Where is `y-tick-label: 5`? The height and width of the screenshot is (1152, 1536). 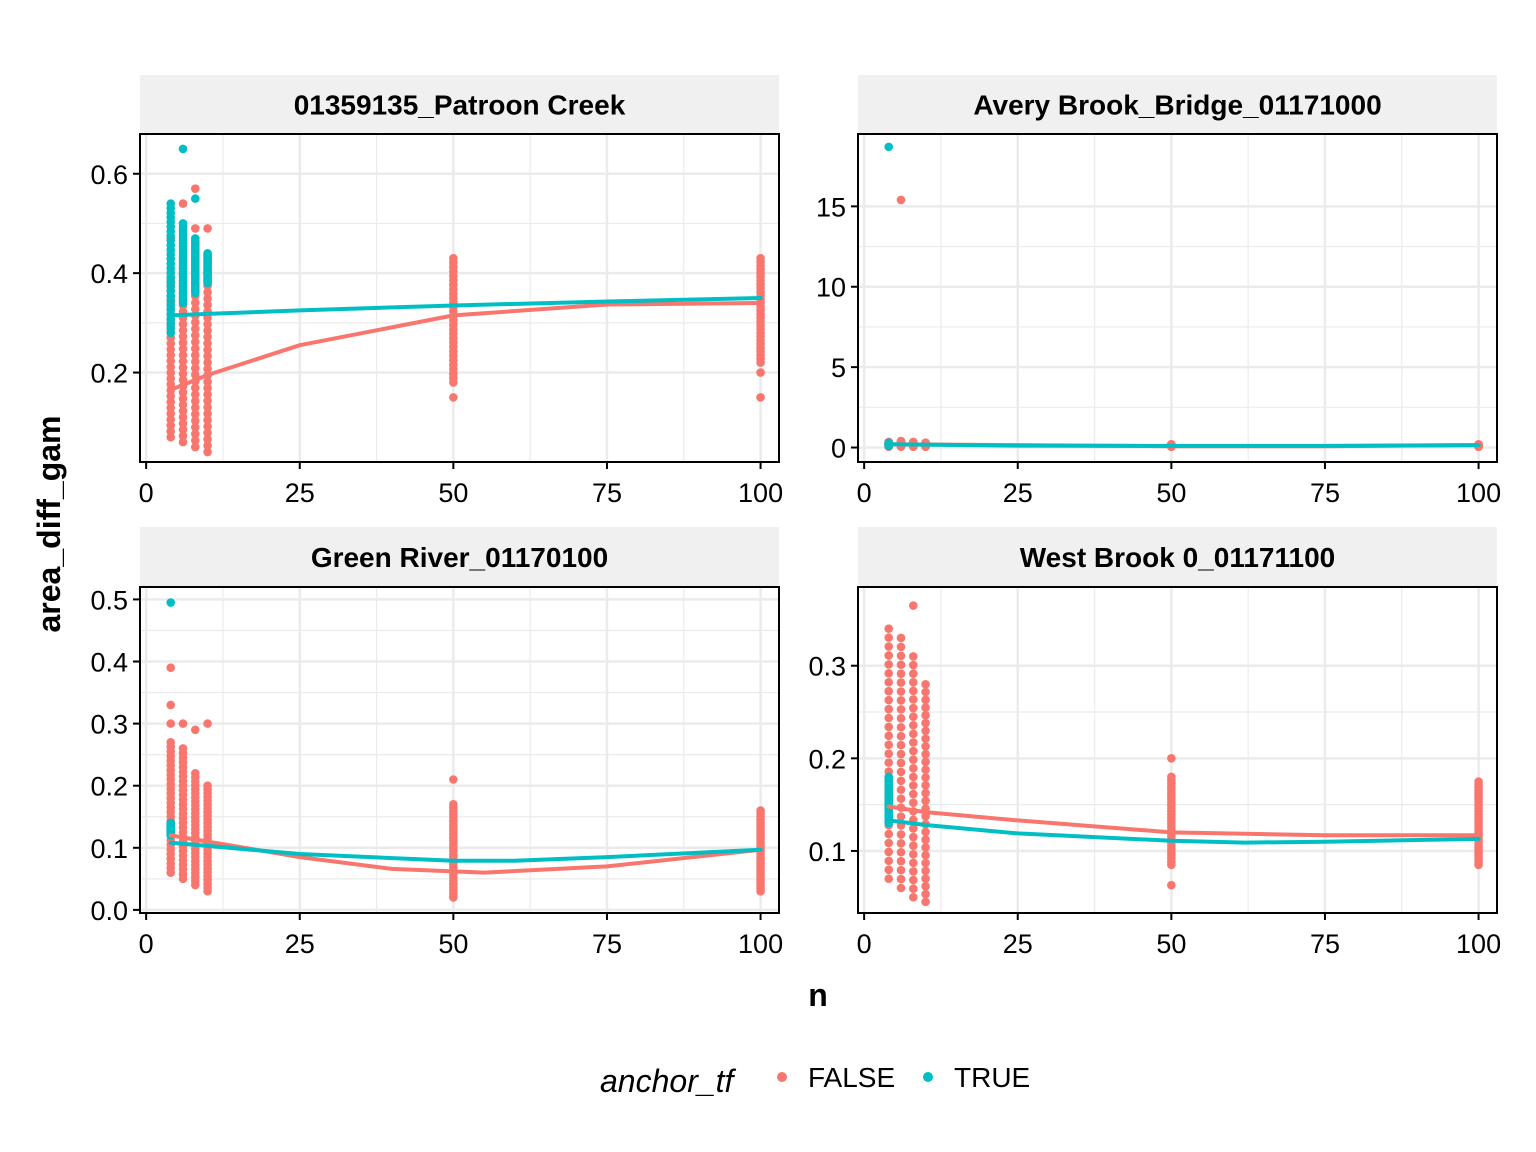
y-tick-label: 5 is located at coordinates (838, 368).